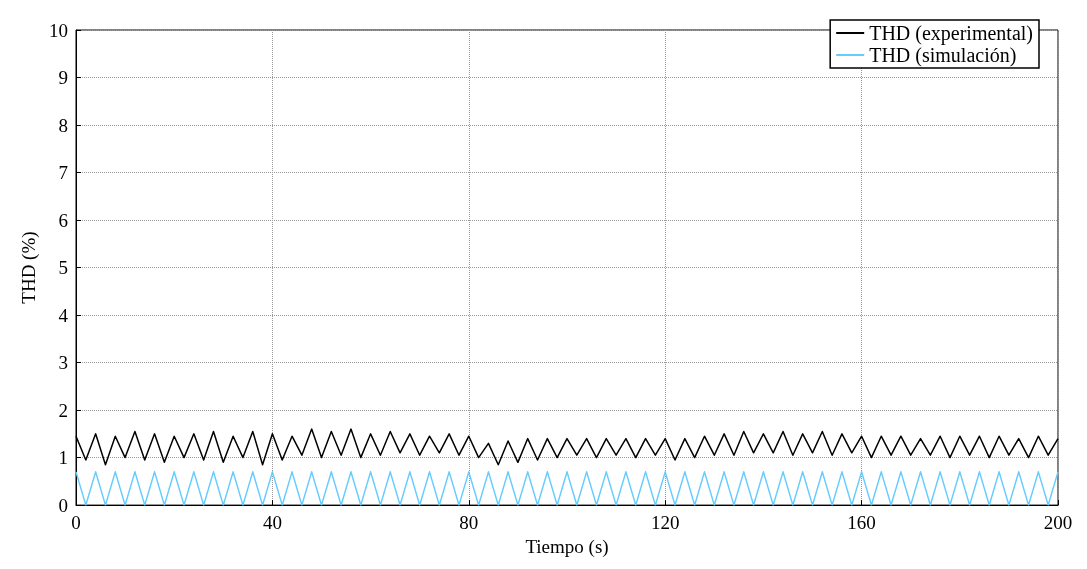 The width and height of the screenshot is (1087, 569). I want to click on y-tick-label: 8, so click(63, 125).